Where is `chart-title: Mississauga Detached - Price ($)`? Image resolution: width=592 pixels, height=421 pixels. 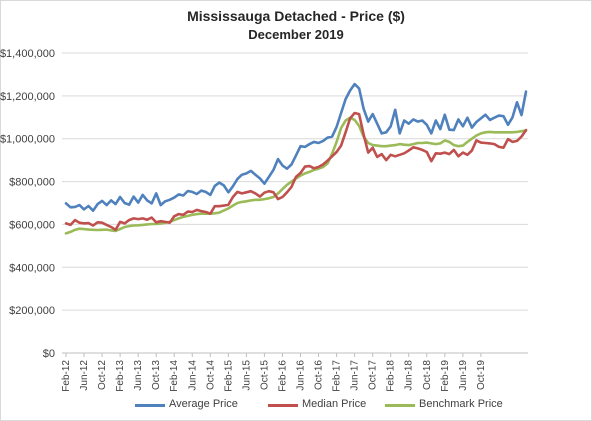
chart-title: Mississauga Detached - Price ($) is located at coordinates (296, 16).